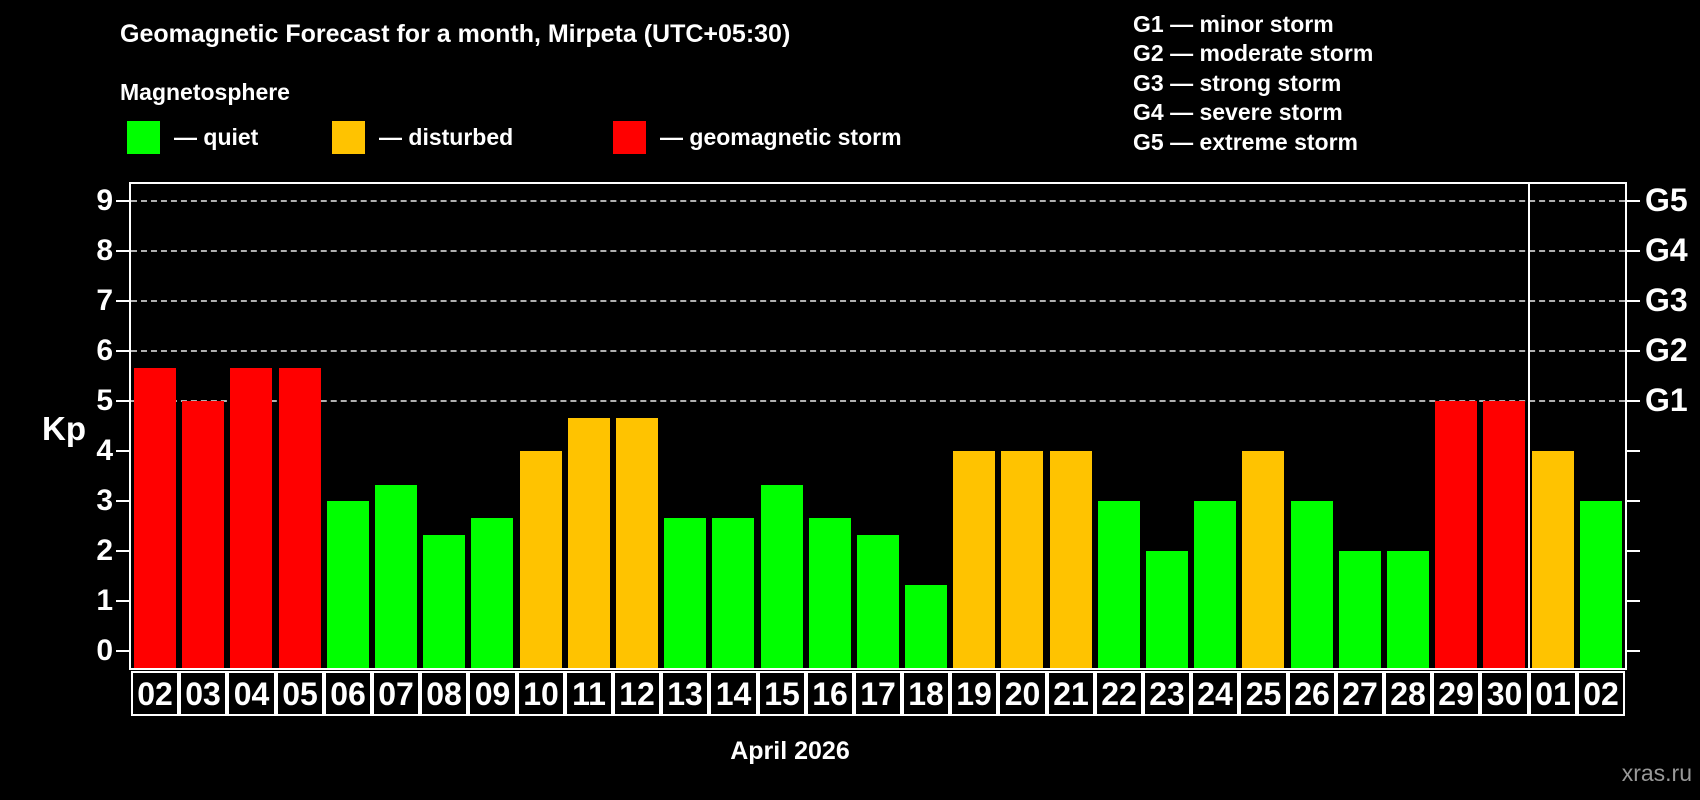 Image resolution: width=1700 pixels, height=800 pixels. What do you see at coordinates (878, 401) in the screenshot?
I see `gridline-kp5` at bounding box center [878, 401].